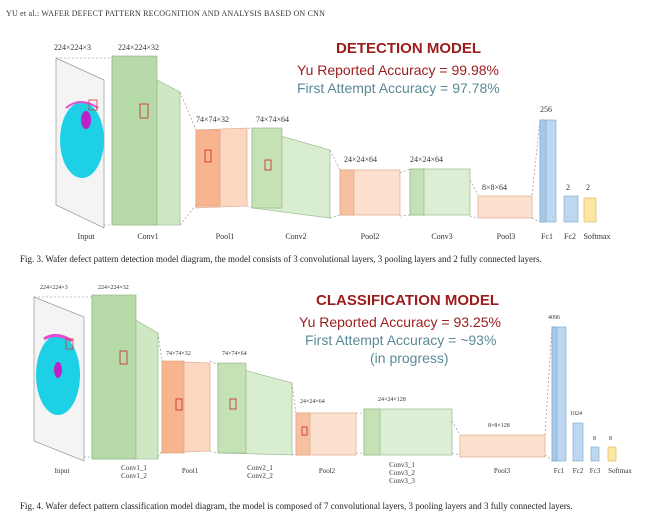  Describe the element at coordinates (59, 379) in the screenshot. I see `classification-input-layer` at that location.